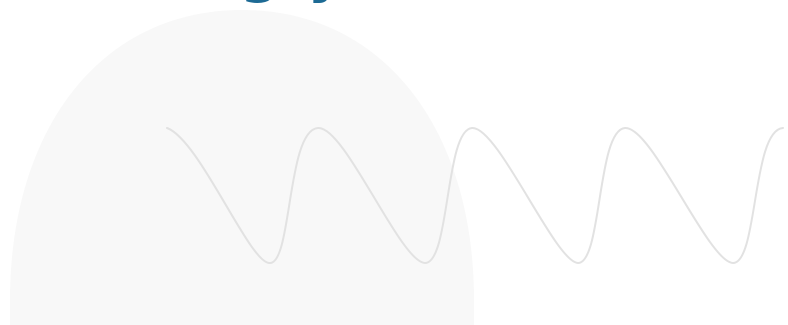 This screenshot has height=325, width=788. Describe the element at coordinates (350, 2) in the screenshot. I see `cropped-heading-text: gry` at that location.